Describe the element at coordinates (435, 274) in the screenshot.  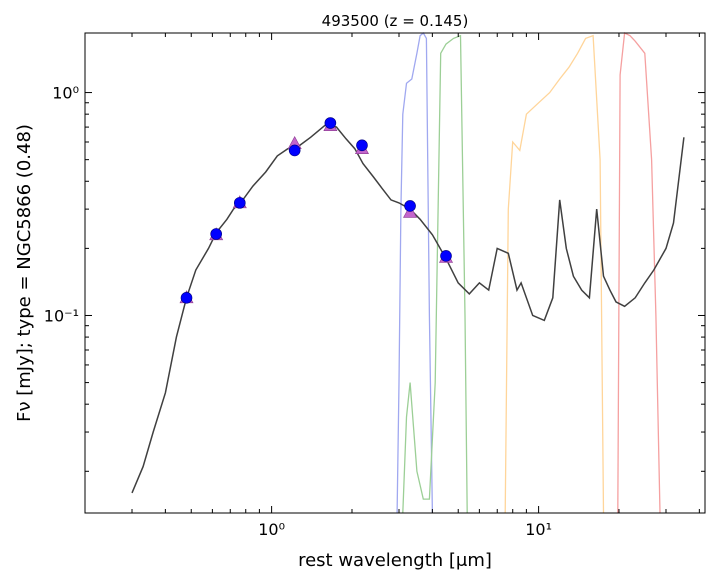
I see `filter_green-curve` at that location.